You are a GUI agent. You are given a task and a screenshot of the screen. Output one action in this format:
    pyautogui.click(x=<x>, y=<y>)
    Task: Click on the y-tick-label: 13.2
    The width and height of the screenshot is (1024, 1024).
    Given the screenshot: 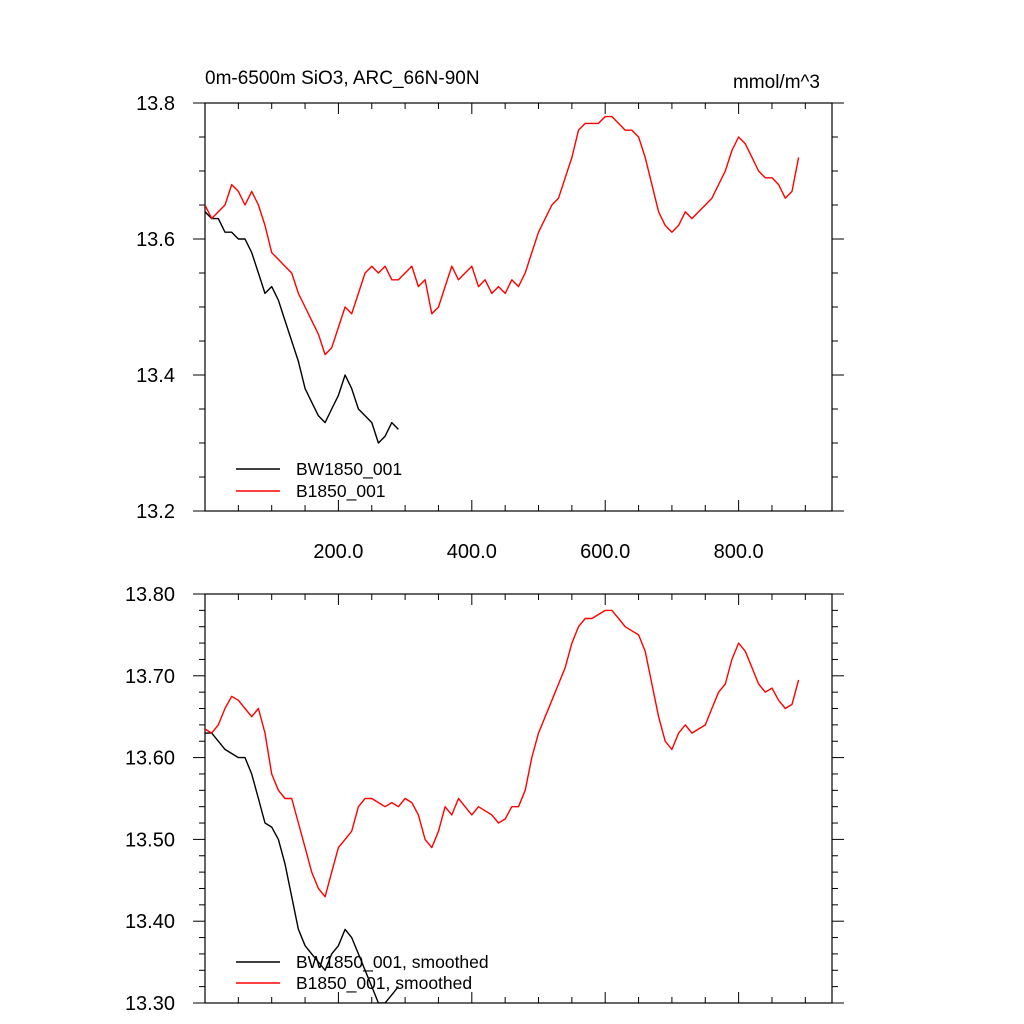 What is the action you would take?
    pyautogui.click(x=155, y=512)
    